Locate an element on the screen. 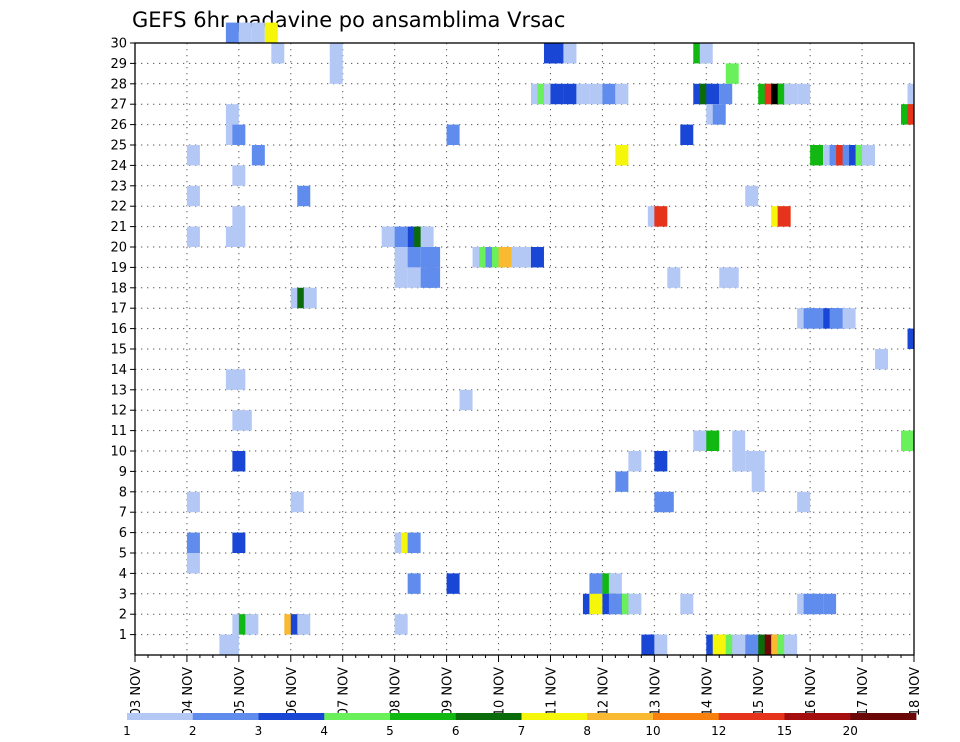 The image size is (960, 742). y-tick-label: 16 is located at coordinates (118, 329).